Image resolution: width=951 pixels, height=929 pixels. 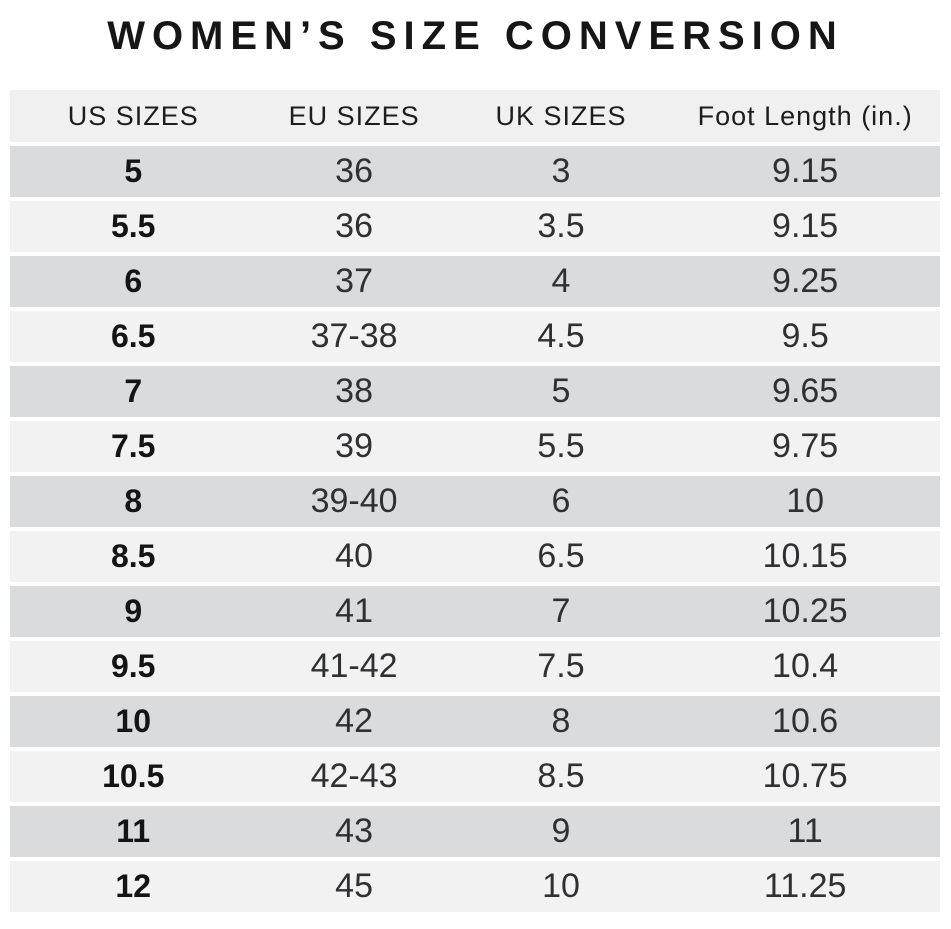 What do you see at coordinates (133, 776) in the screenshot?
I see `us-size-cell: 10.5` at bounding box center [133, 776].